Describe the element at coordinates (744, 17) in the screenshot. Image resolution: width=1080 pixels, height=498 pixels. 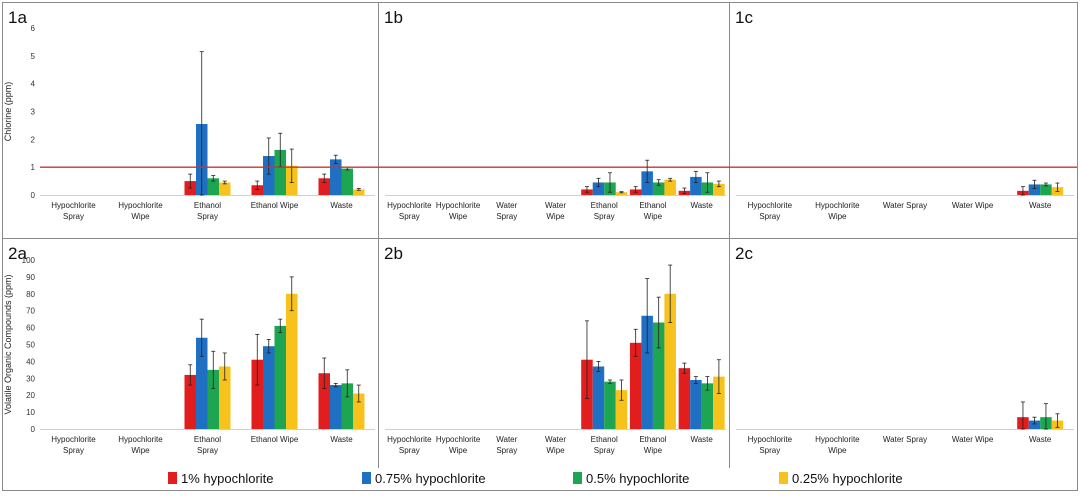
I see `panel-label: 1c` at that location.